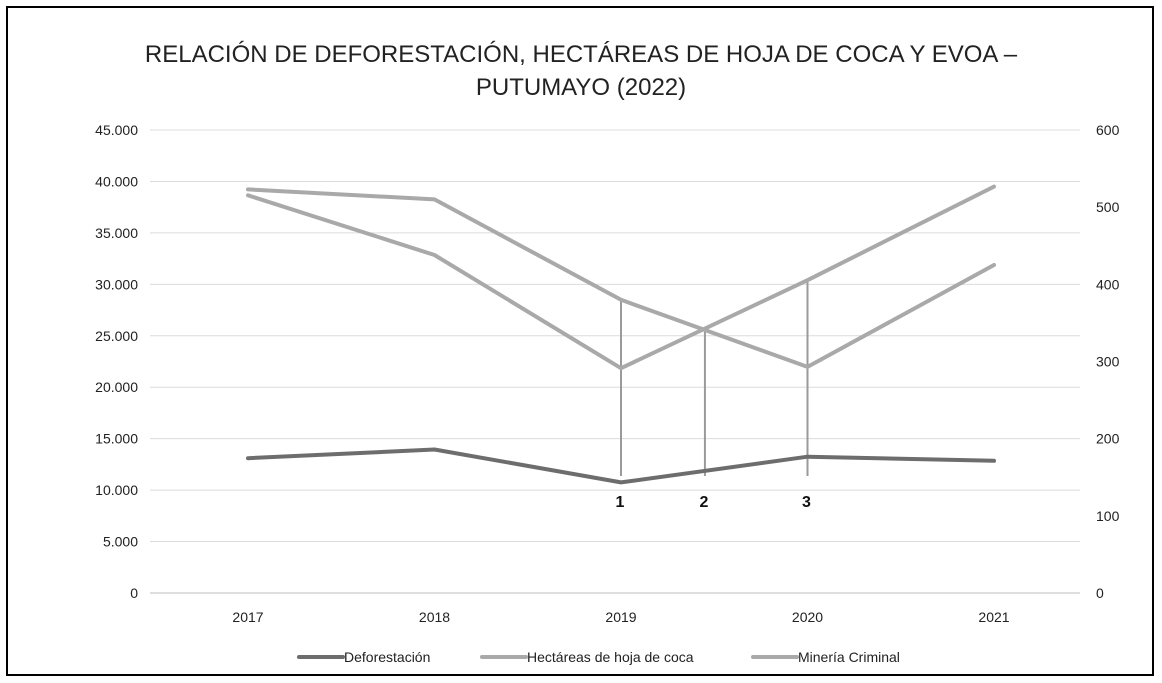 The image size is (1162, 683). What do you see at coordinates (116, 233) in the screenshot?
I see `left-axis-tick-label: 35.000` at bounding box center [116, 233].